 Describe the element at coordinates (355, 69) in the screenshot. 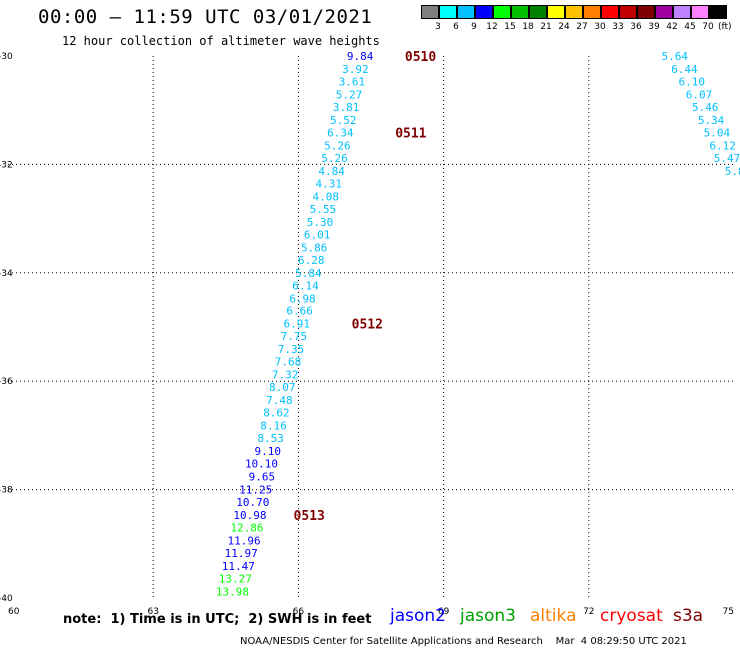

I see `wave-height-label: 3.92` at that location.